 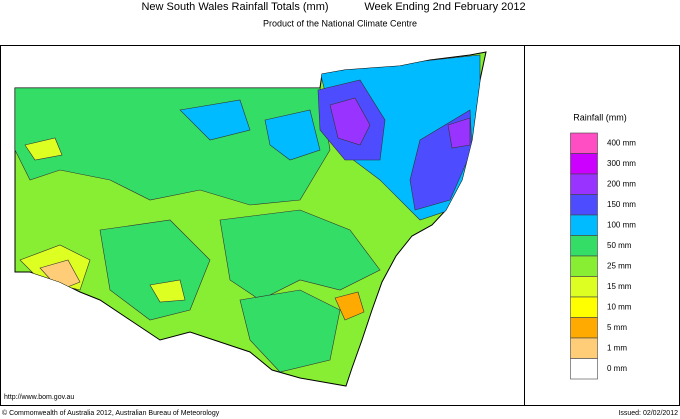 What do you see at coordinates (621, 204) in the screenshot?
I see `legend-label: 150 mm` at bounding box center [621, 204].